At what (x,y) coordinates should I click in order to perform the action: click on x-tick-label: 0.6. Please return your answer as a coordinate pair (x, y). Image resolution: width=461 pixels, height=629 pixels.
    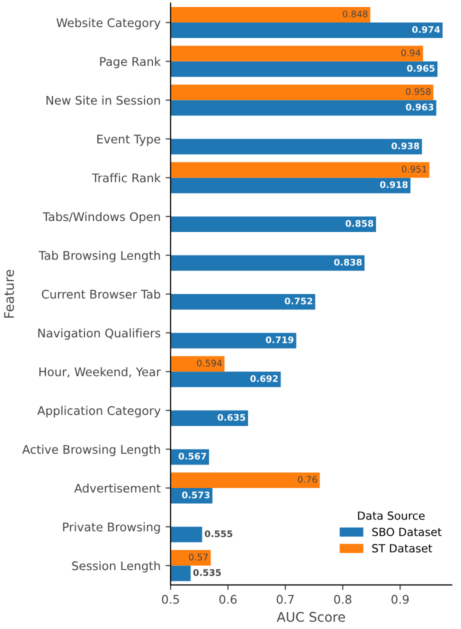
    Looking at the image, I should click on (228, 599).